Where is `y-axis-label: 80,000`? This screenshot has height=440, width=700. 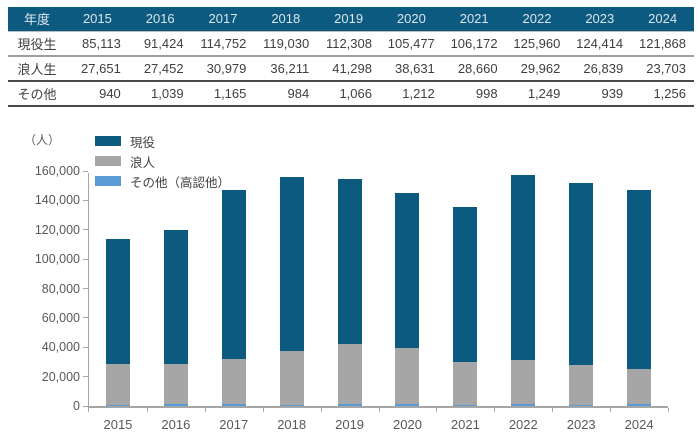 y-axis-label: 80,000 is located at coordinates (60, 288).